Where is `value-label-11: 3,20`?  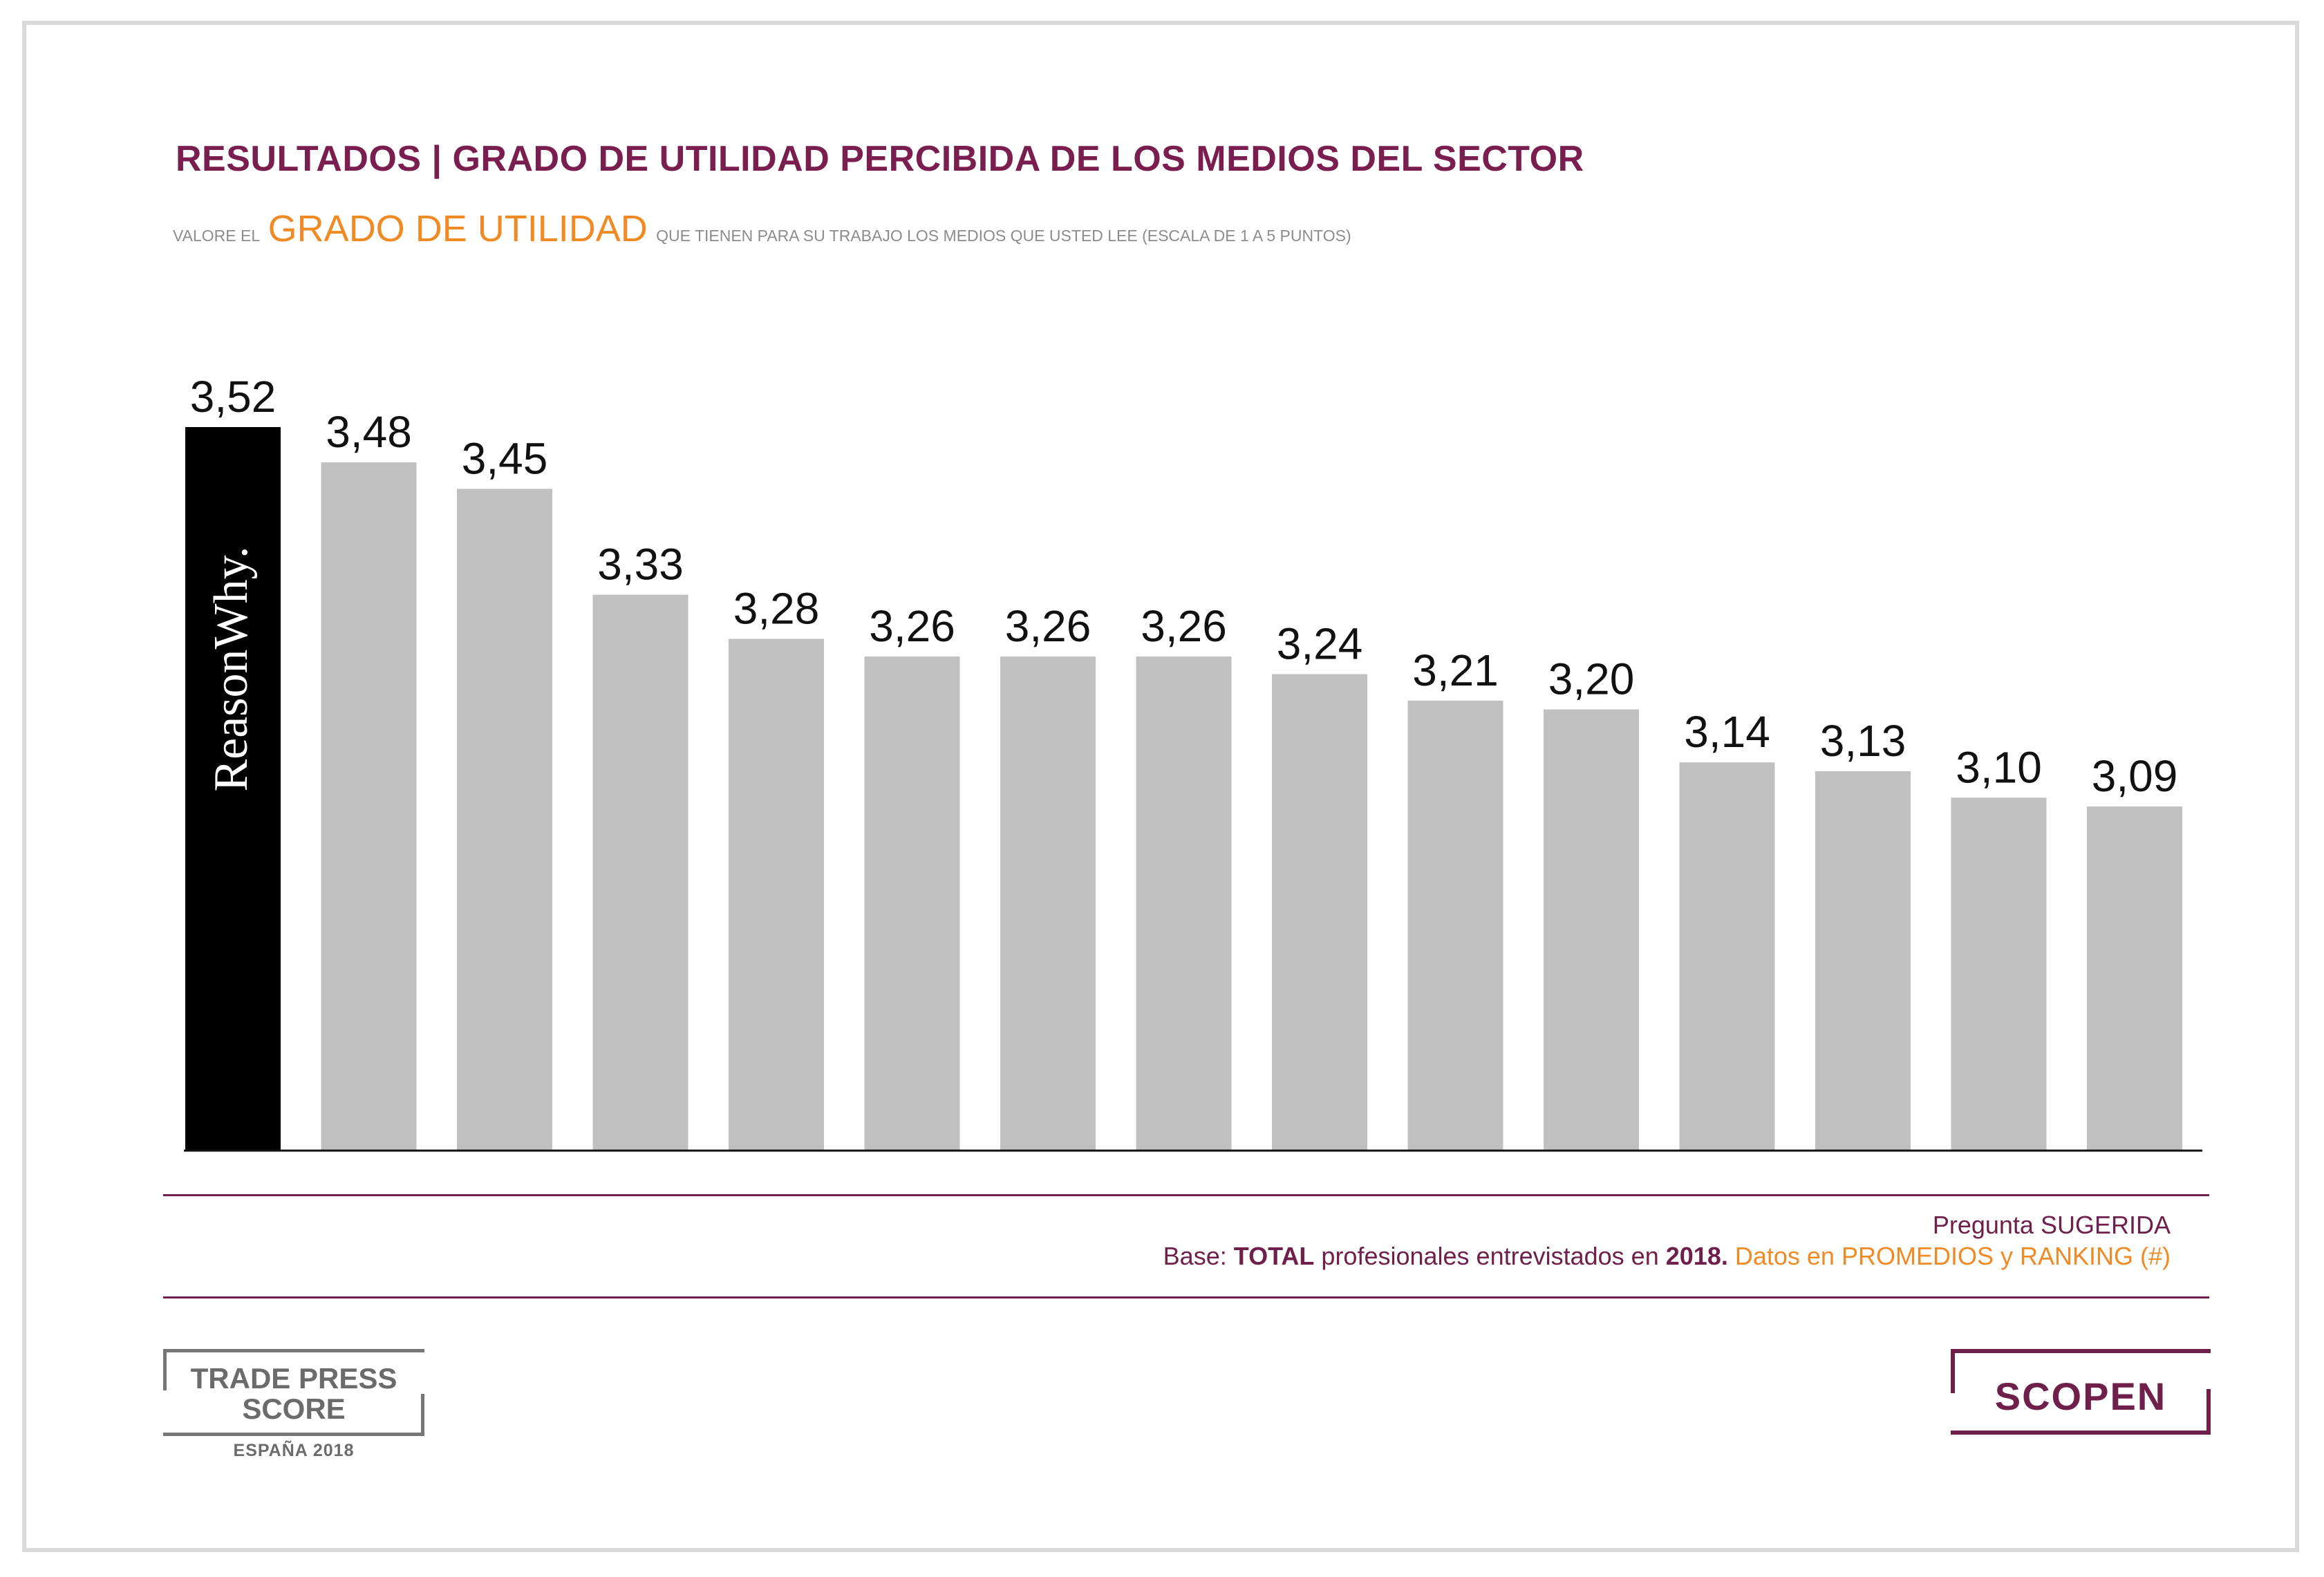 value-label-11: 3,20 is located at coordinates (1591, 679).